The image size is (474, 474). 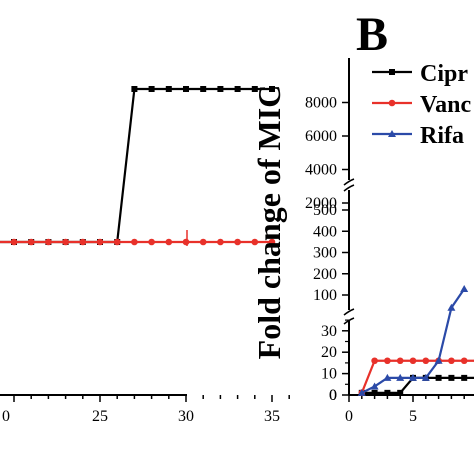 What do you see at coordinates (321, 170) in the screenshot?
I see `panel-b-y-tick-label: 4000` at bounding box center [321, 170].